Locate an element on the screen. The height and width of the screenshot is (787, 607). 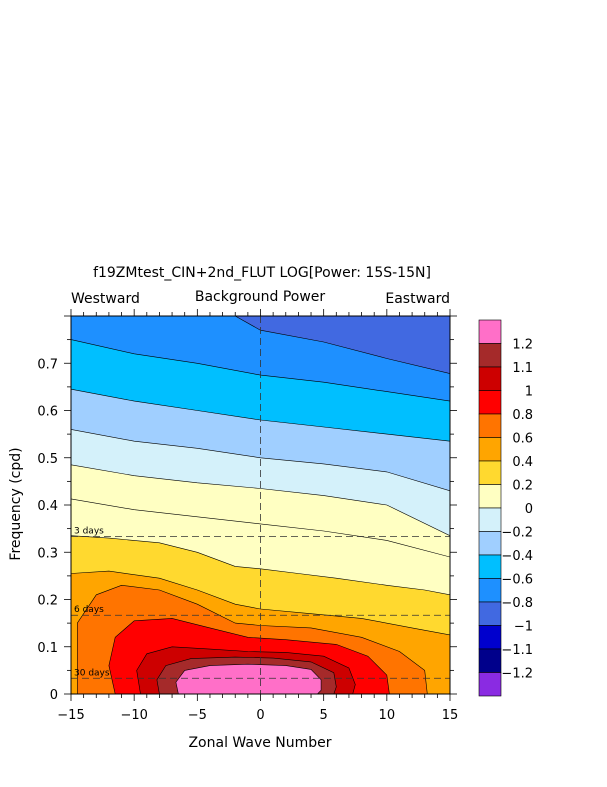
x-tick-label: −15 is located at coordinates (70, 715).